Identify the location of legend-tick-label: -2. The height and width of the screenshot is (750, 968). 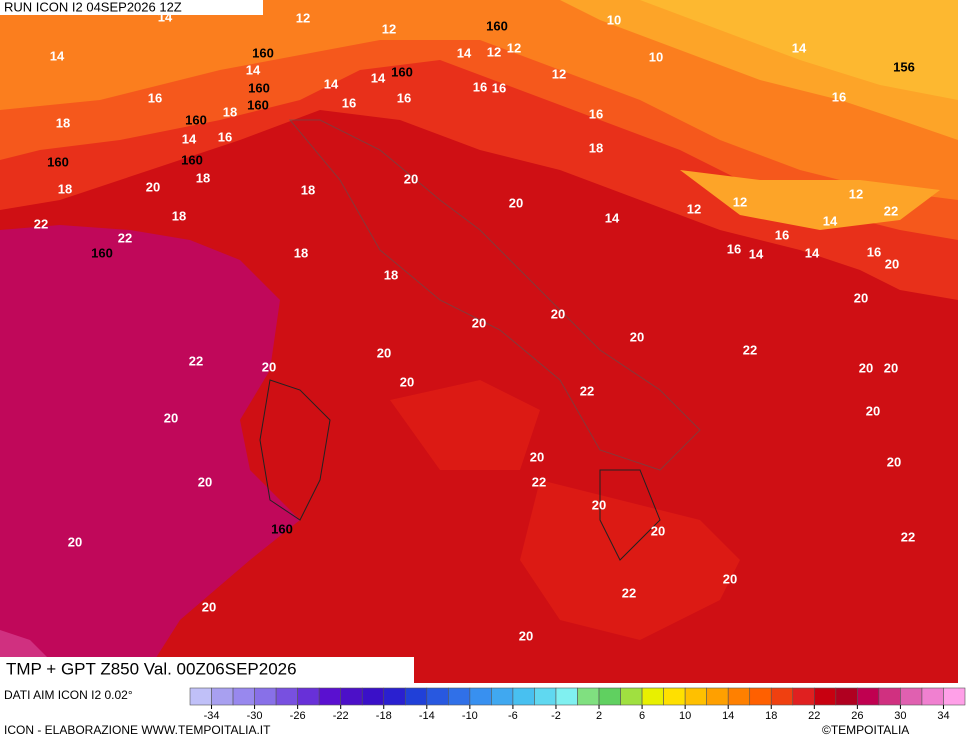
(556, 716).